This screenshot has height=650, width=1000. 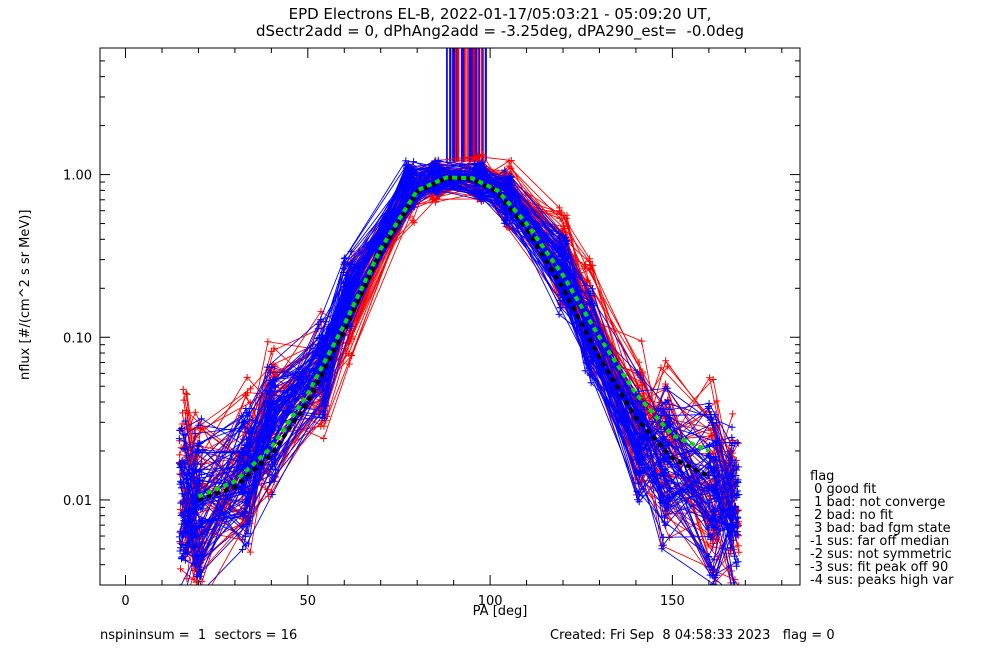 I want to click on y-axis-label: nflux [#/(cm^2 s sr MeV)], so click(x=25, y=294).